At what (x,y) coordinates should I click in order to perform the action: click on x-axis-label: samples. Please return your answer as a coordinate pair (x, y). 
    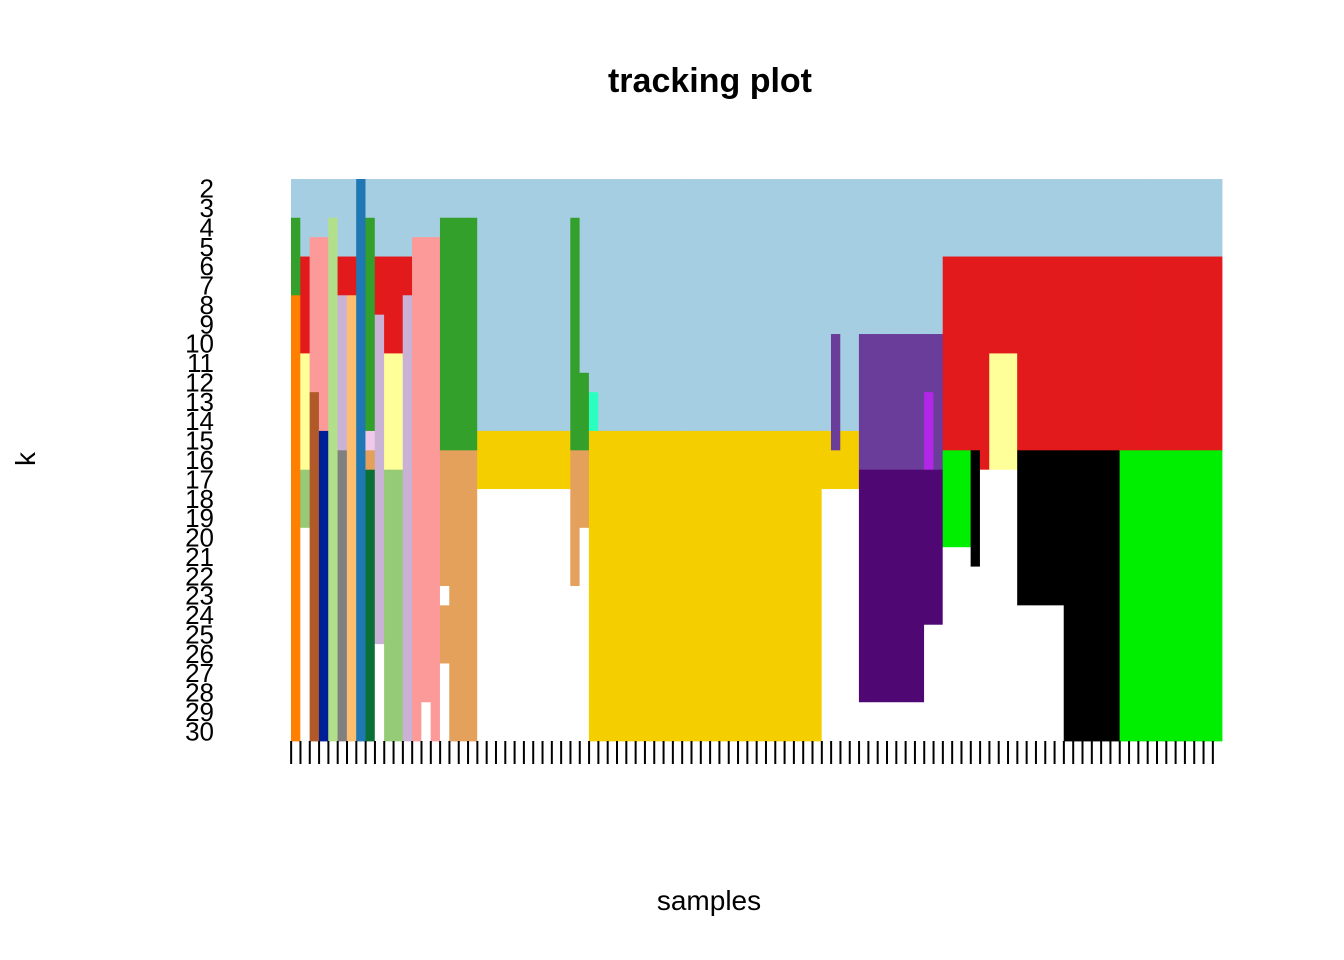
    Looking at the image, I should click on (709, 900).